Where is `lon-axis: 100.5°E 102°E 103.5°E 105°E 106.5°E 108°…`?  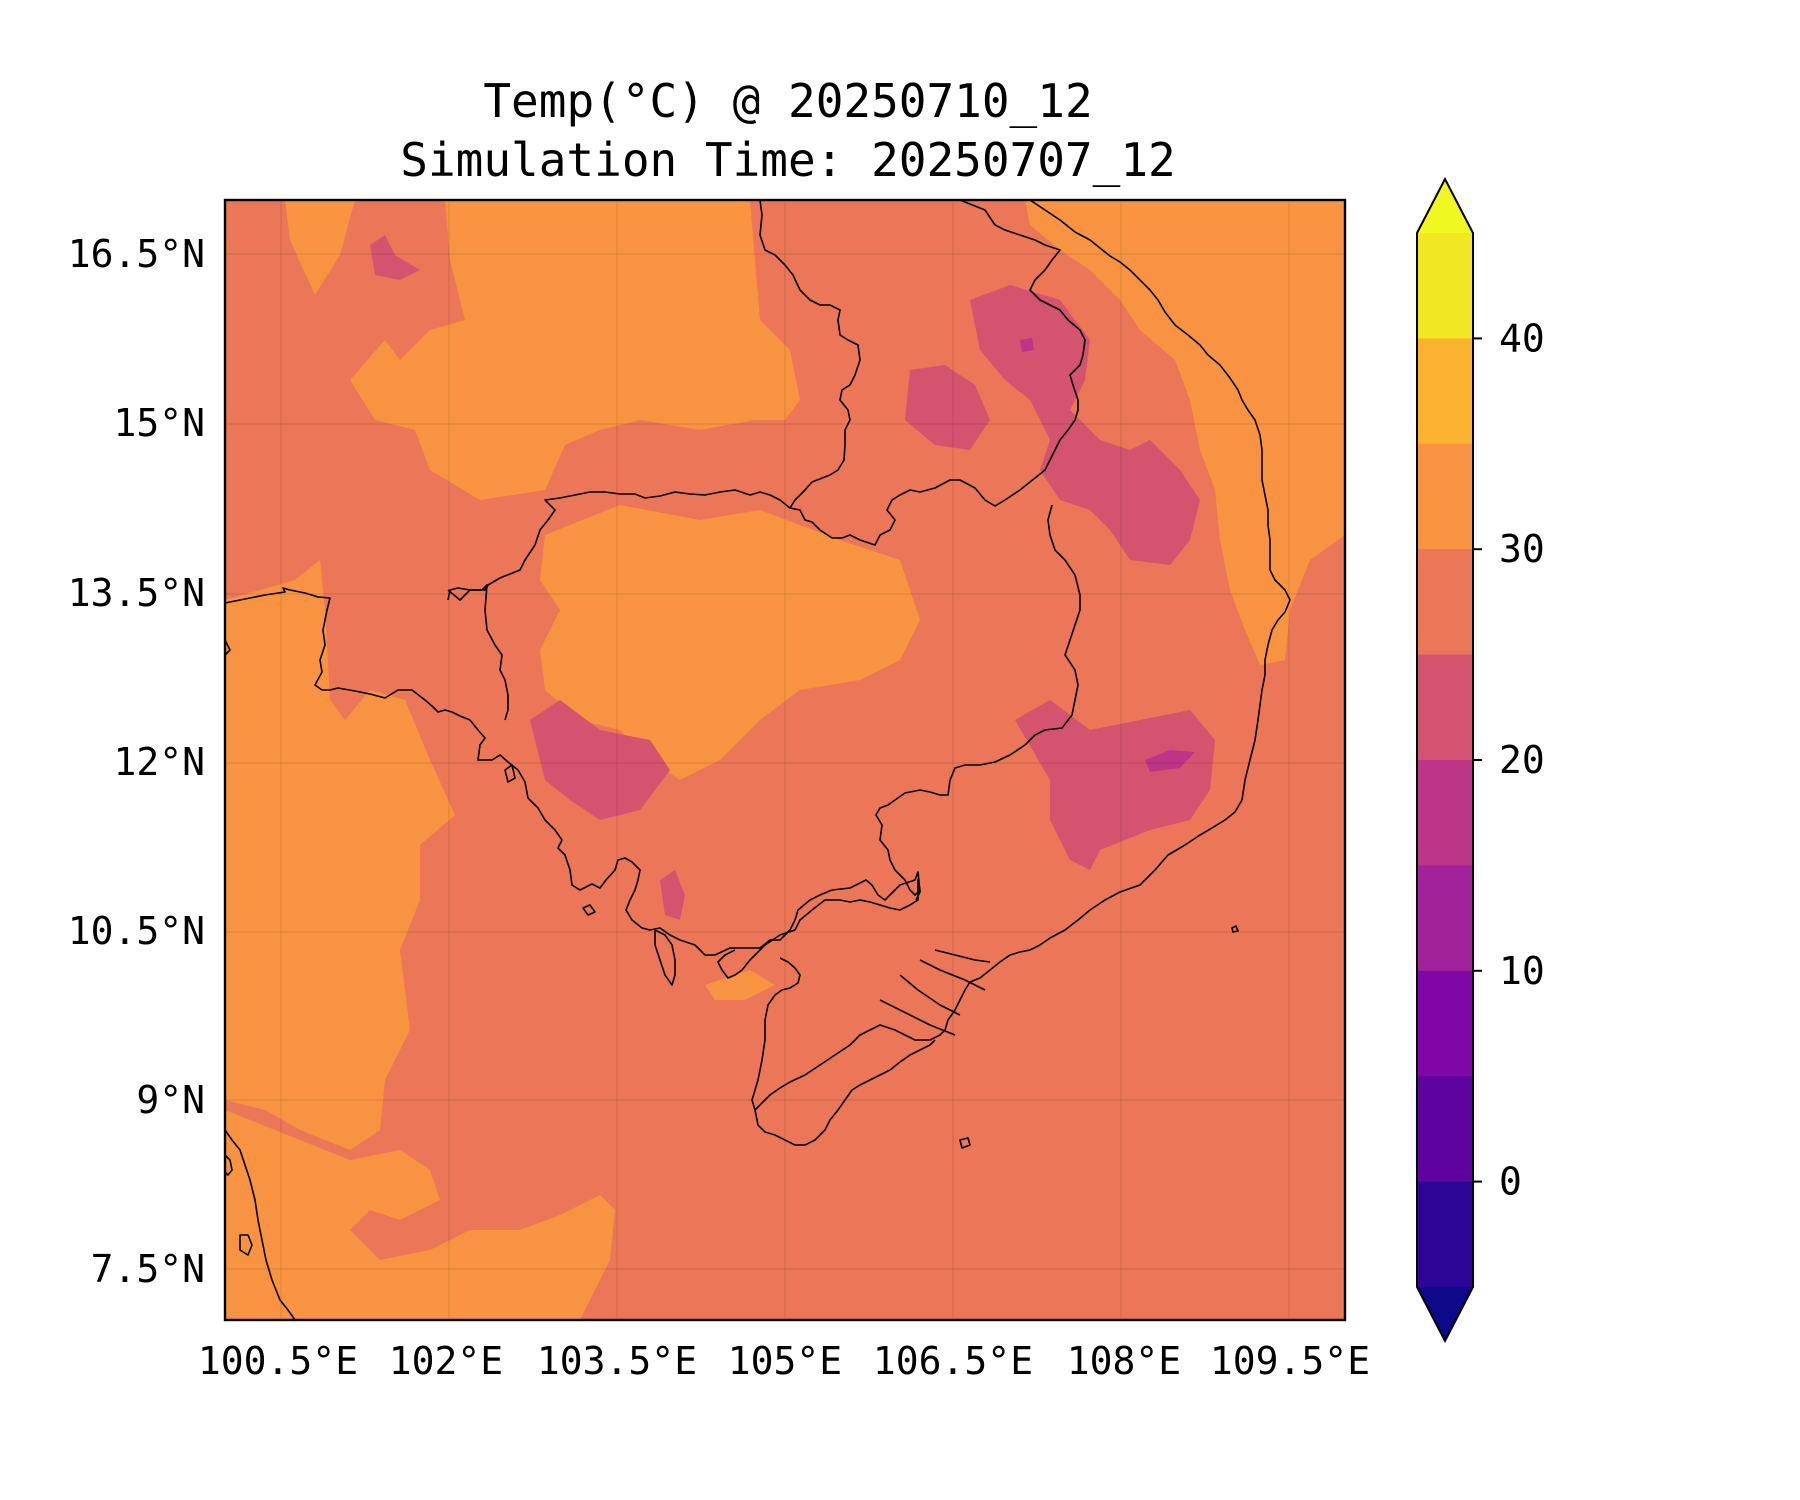 lon-axis: 100.5°E 102°E 103.5°E 105°E 106.5°E 108°… is located at coordinates (784, 1361).